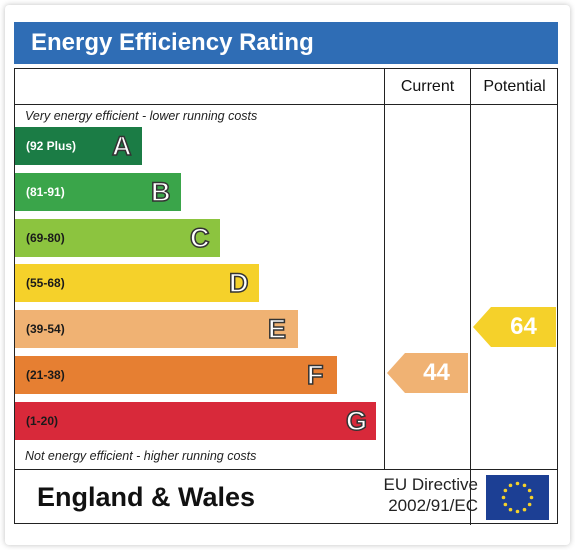 The height and width of the screenshot is (550, 575). I want to click on potential-column-header: Potential, so click(514, 86).